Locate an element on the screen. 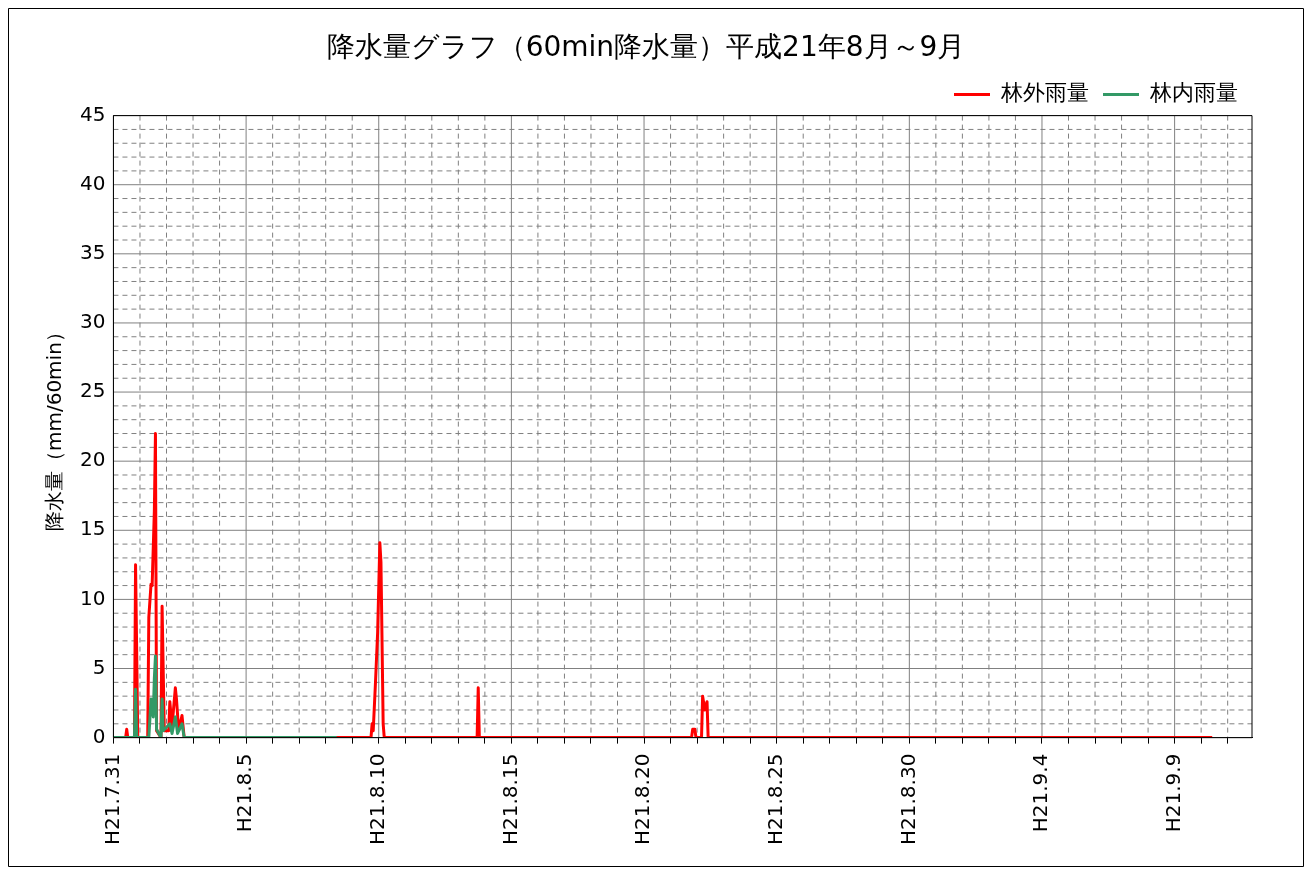  x-tick-label: H21.9.9 is located at coordinates (1172, 793).